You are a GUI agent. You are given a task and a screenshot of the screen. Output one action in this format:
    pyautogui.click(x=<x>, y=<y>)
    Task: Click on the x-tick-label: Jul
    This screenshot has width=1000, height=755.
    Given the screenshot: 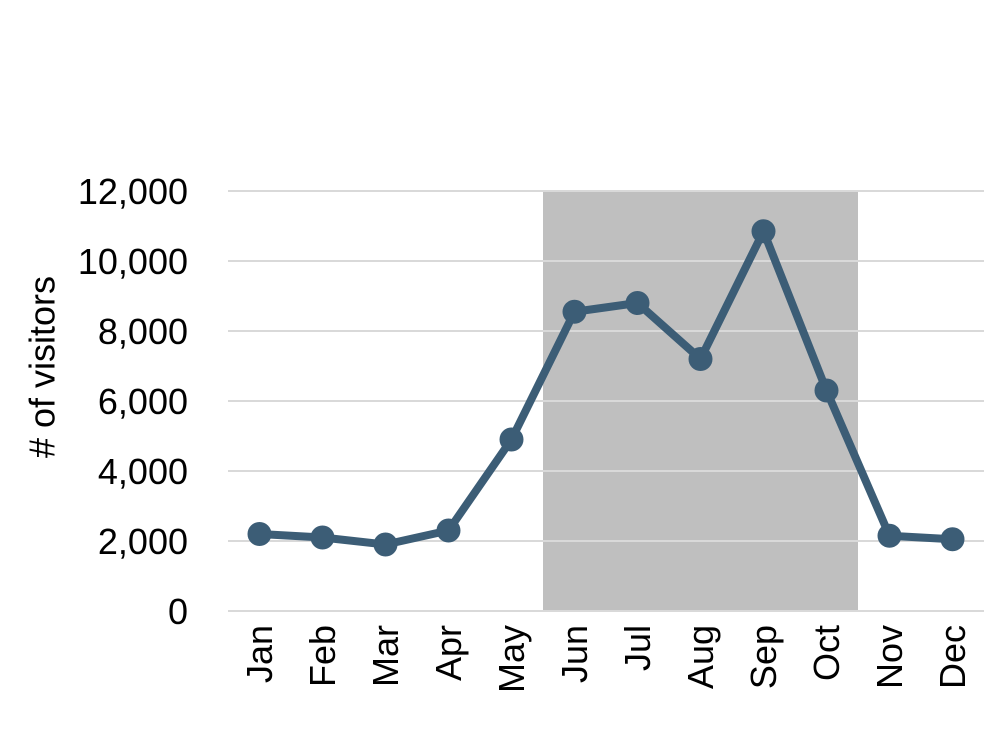 What is the action you would take?
    pyautogui.click(x=637, y=648)
    